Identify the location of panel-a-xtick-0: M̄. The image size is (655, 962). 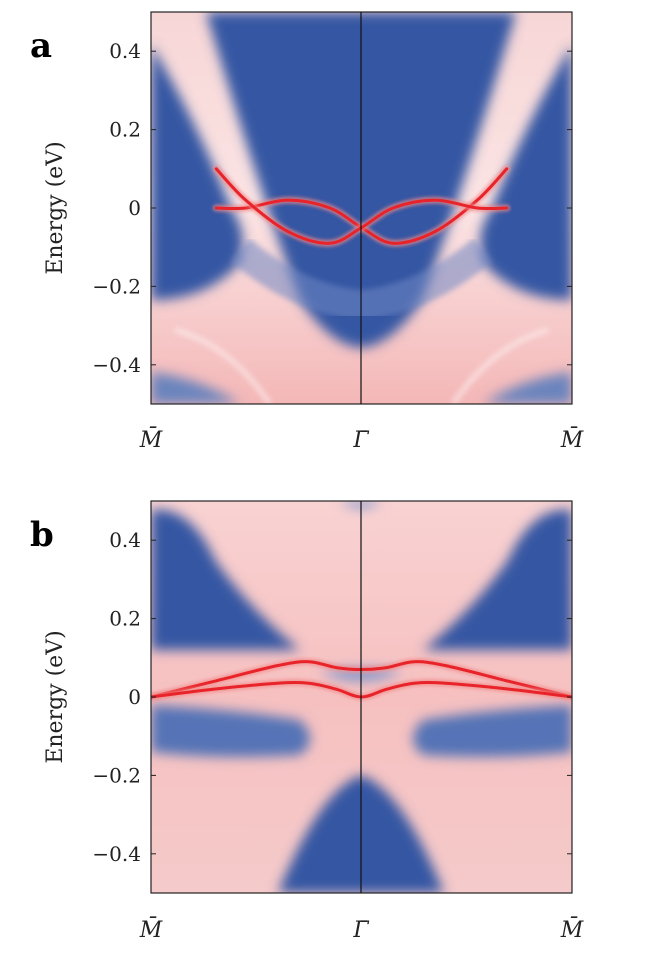
(151, 439).